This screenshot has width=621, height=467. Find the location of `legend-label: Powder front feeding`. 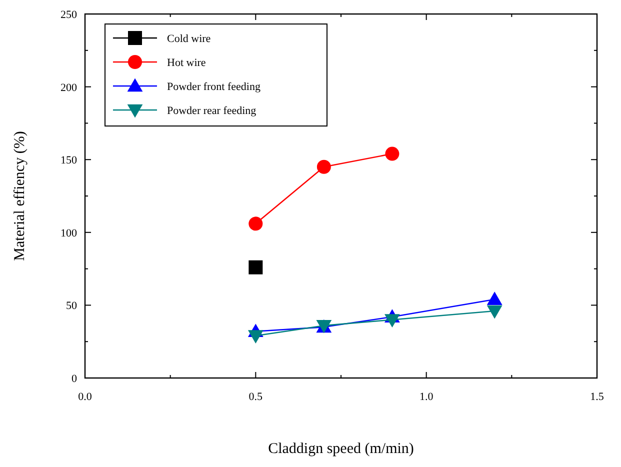

legend-label: Powder front feeding is located at coordinates (214, 87).